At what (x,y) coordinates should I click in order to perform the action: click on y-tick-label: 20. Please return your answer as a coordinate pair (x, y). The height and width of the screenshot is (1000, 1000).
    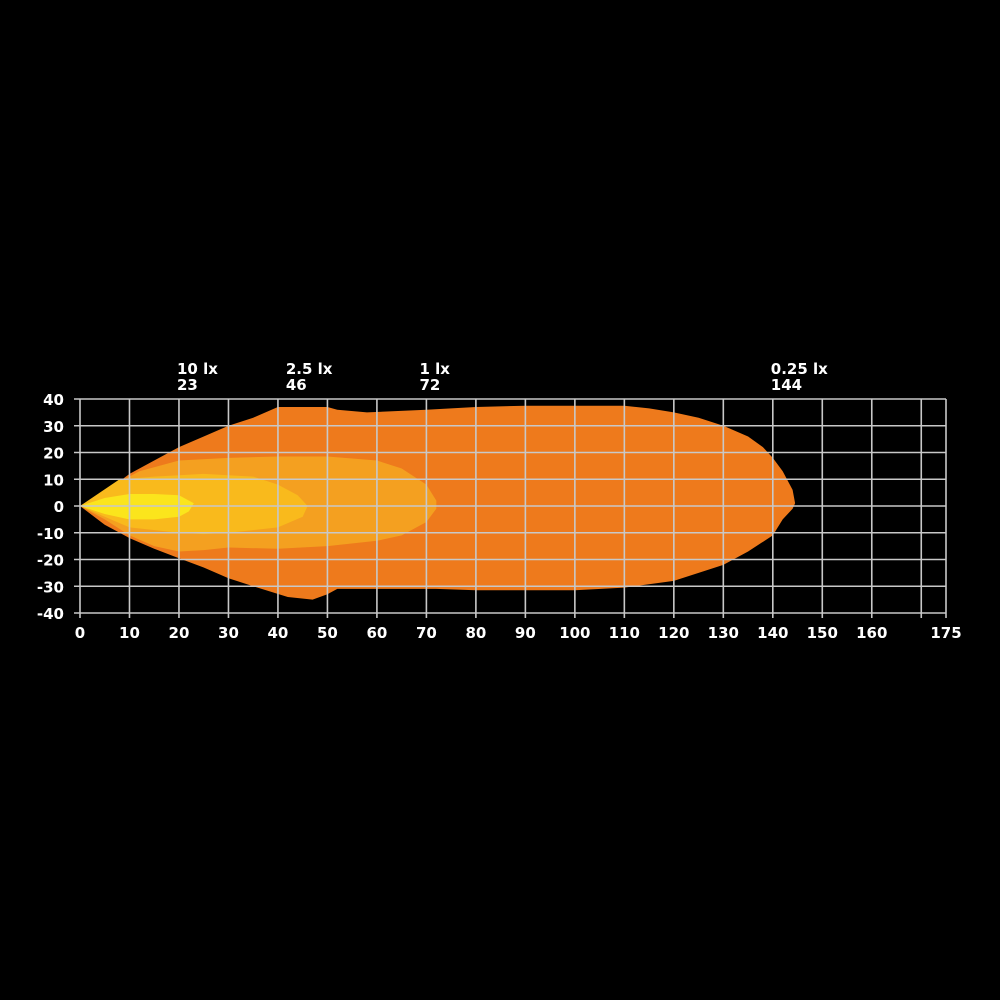
    Looking at the image, I should click on (53, 454).